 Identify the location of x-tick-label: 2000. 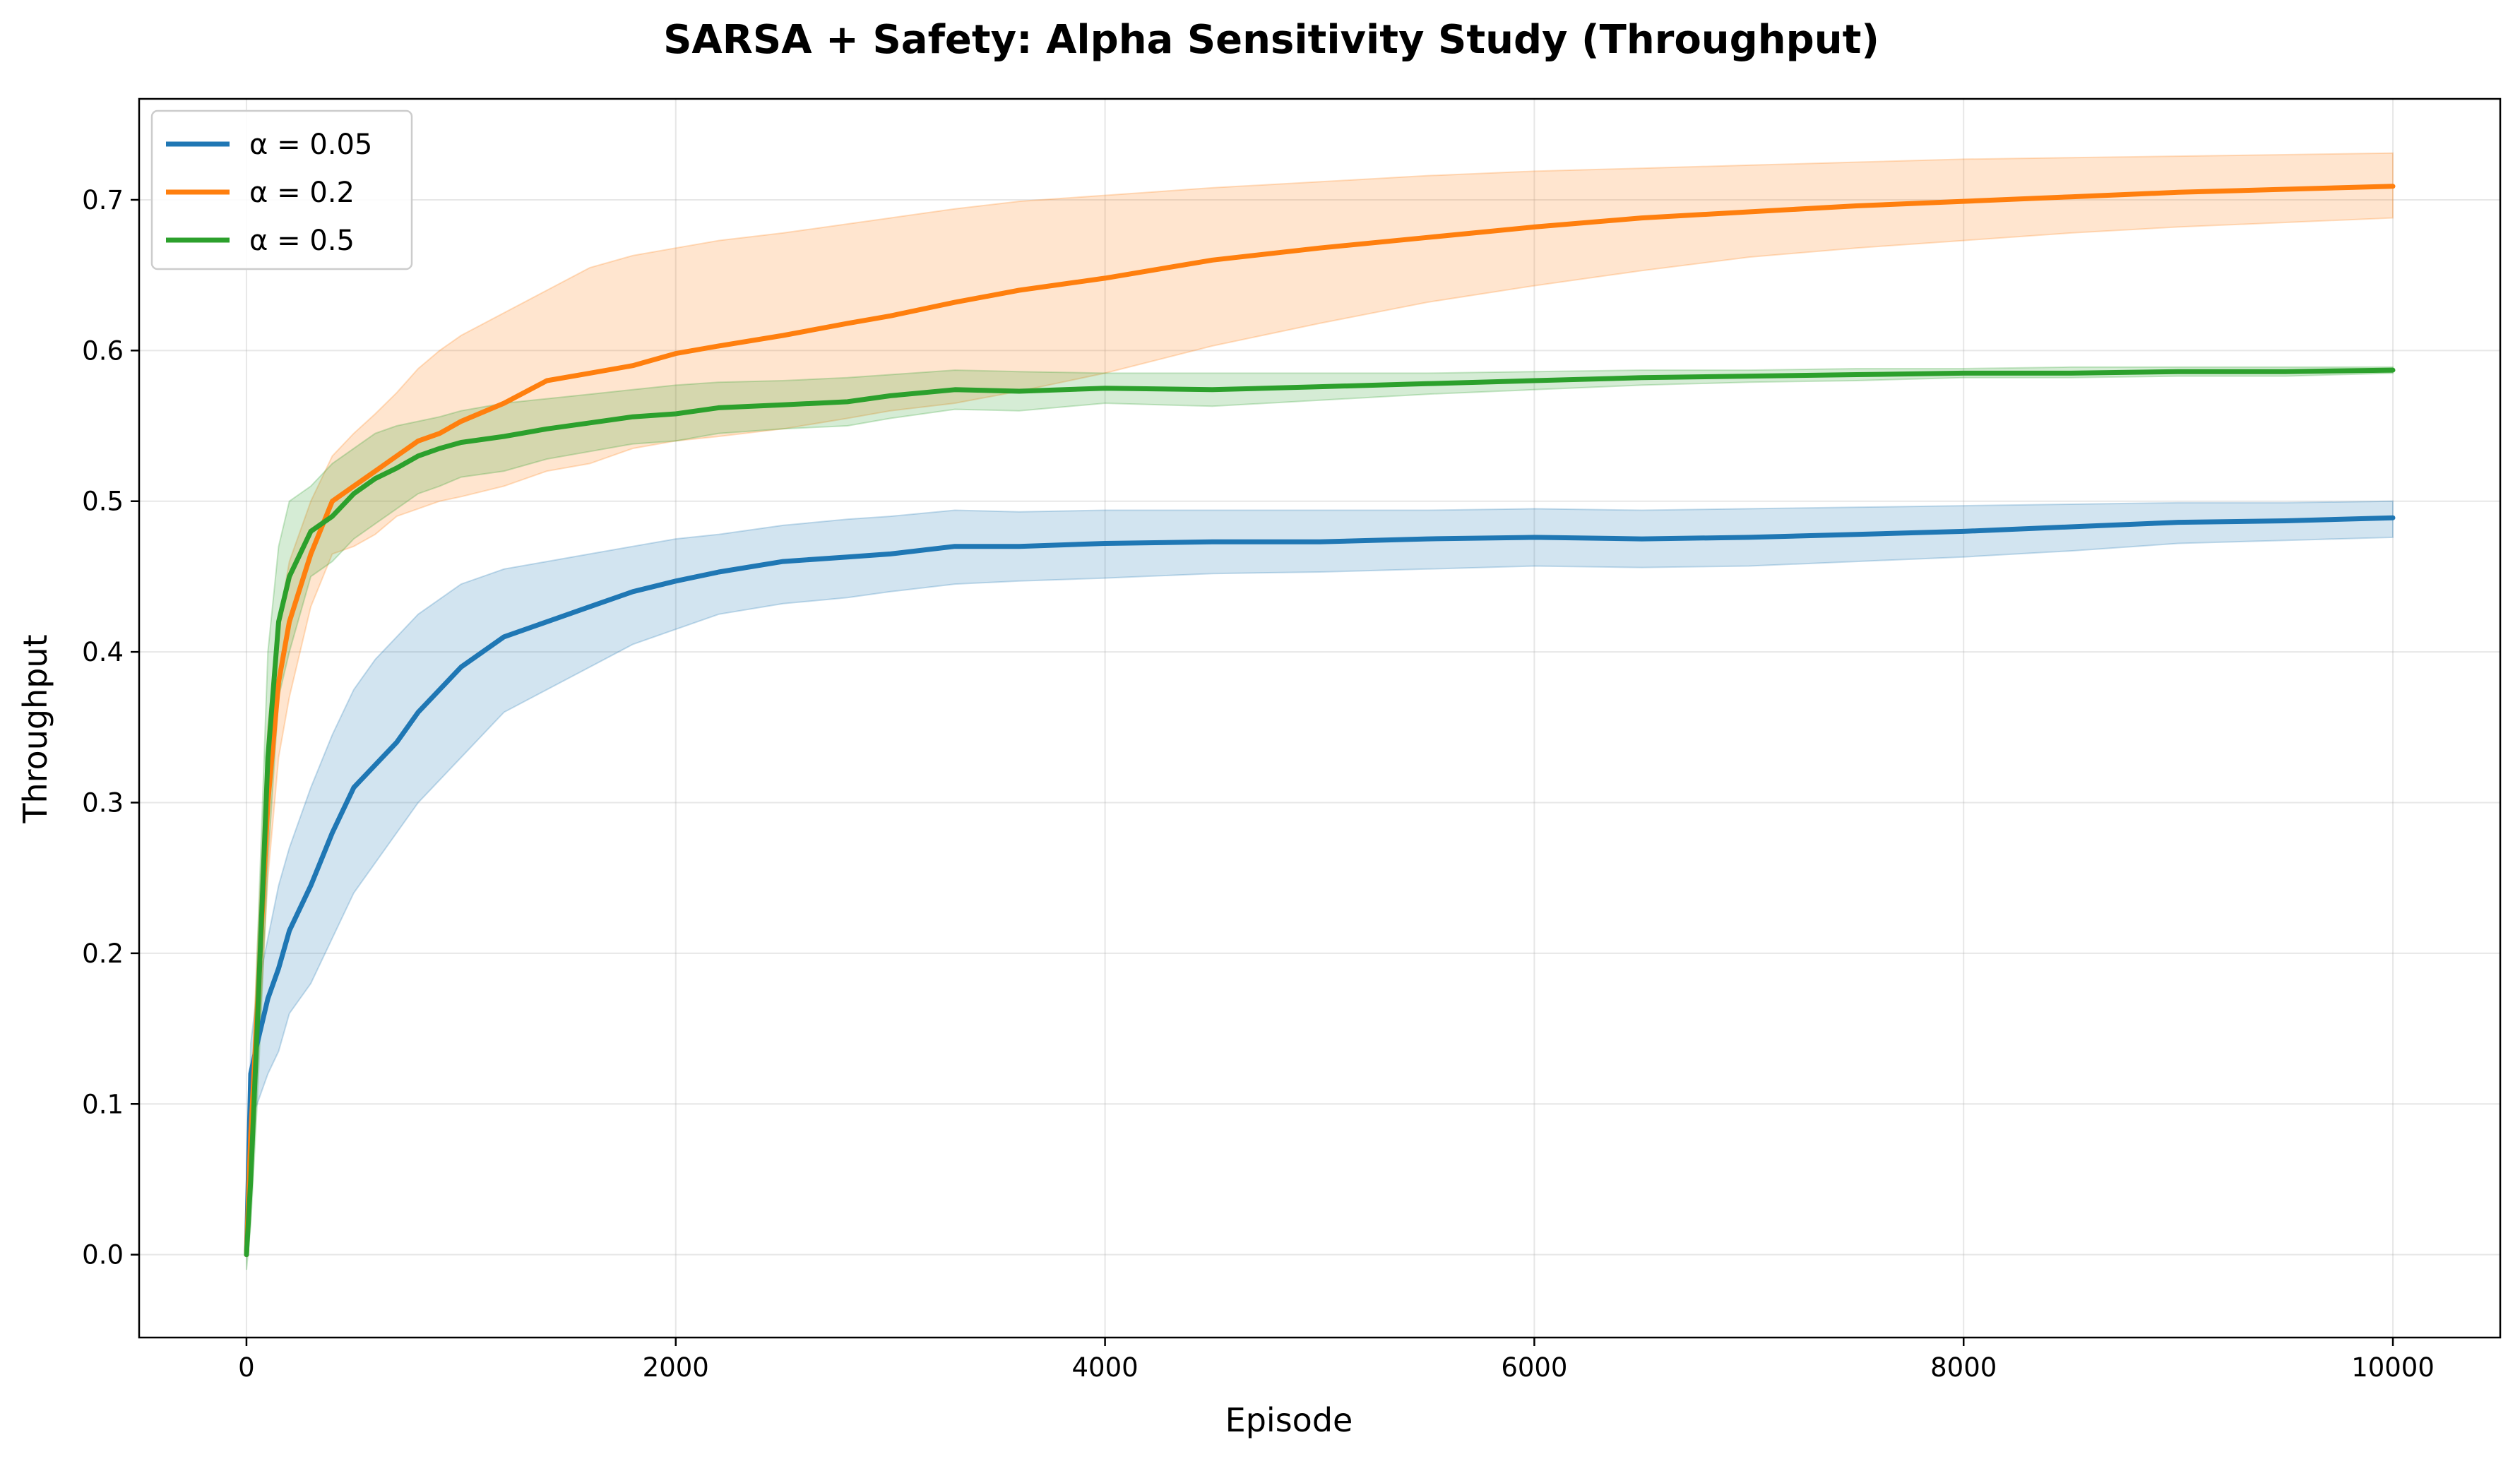
(676, 1367).